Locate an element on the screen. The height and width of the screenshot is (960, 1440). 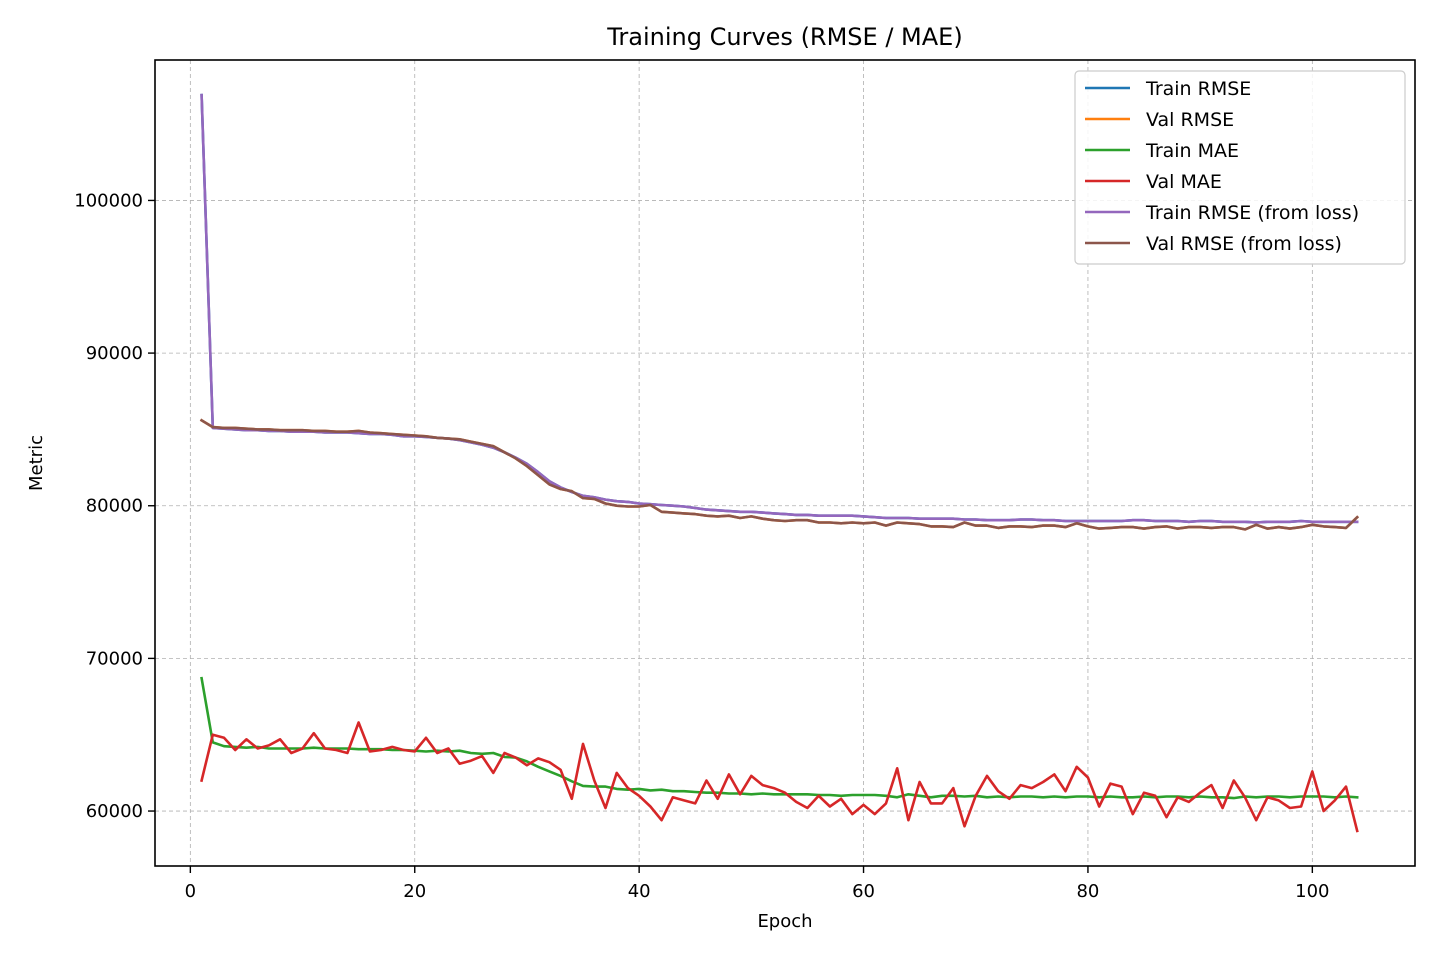
x-tick-label: 60 is located at coordinates (863, 891).